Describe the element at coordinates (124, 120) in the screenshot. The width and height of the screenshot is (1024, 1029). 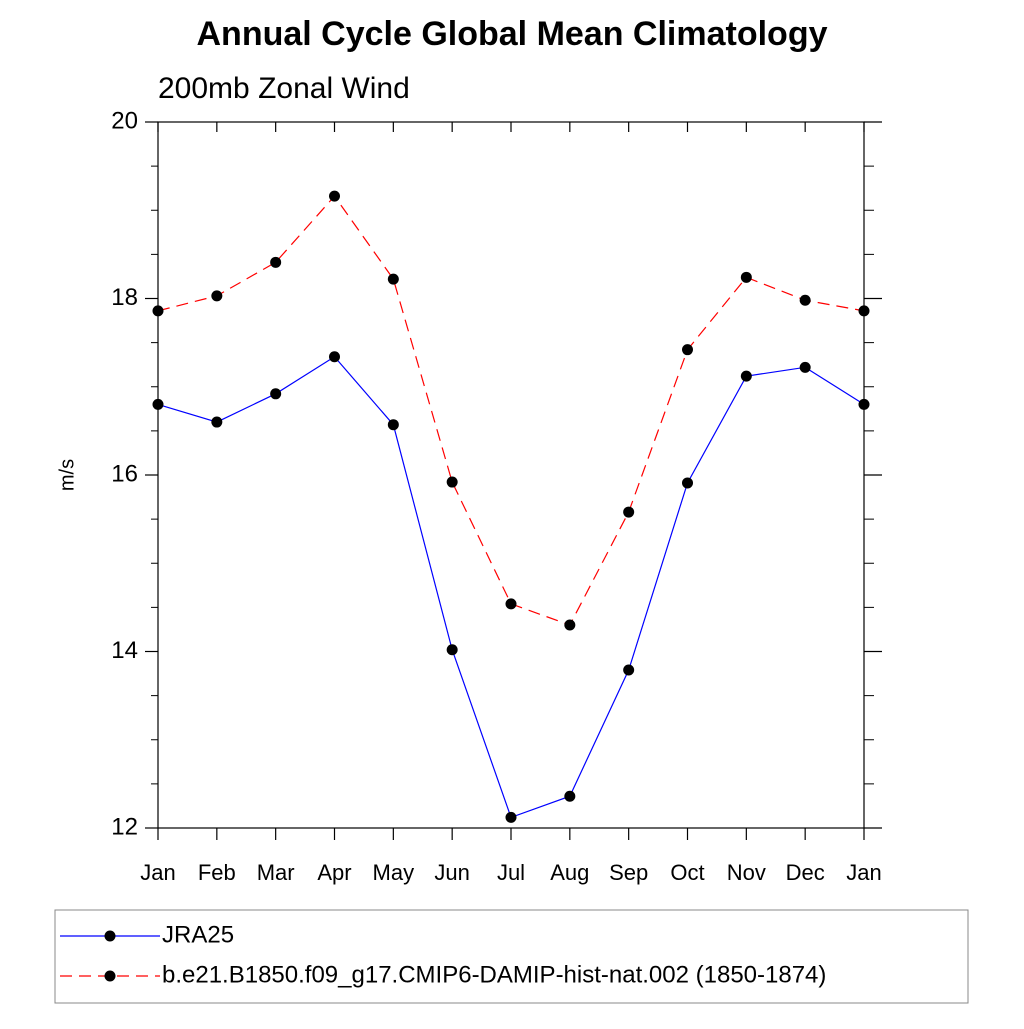
I see `y-tick-label: 20` at that location.